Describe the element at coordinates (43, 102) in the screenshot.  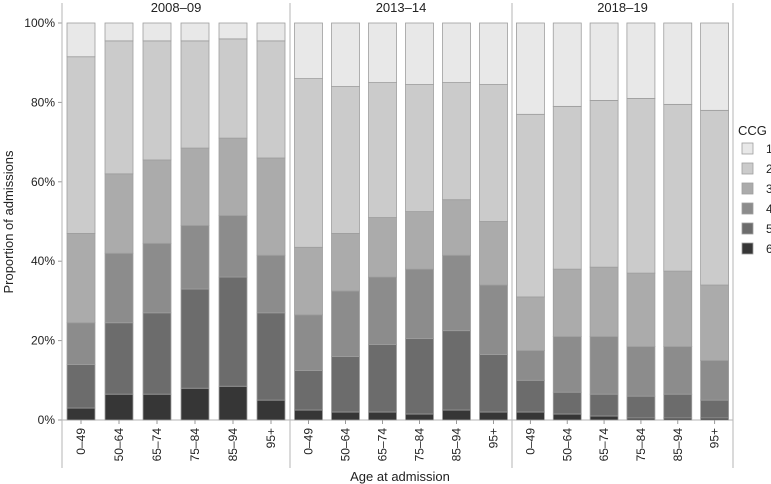
I see `y-tick-label: 80%` at that location.